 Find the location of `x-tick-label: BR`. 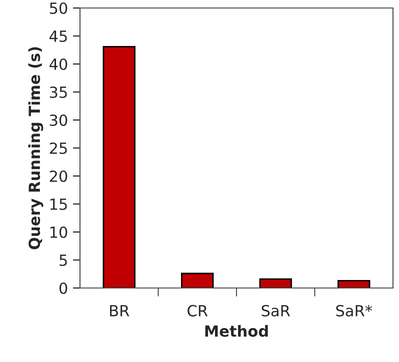

x-tick-label: BR is located at coordinates (120, 310).